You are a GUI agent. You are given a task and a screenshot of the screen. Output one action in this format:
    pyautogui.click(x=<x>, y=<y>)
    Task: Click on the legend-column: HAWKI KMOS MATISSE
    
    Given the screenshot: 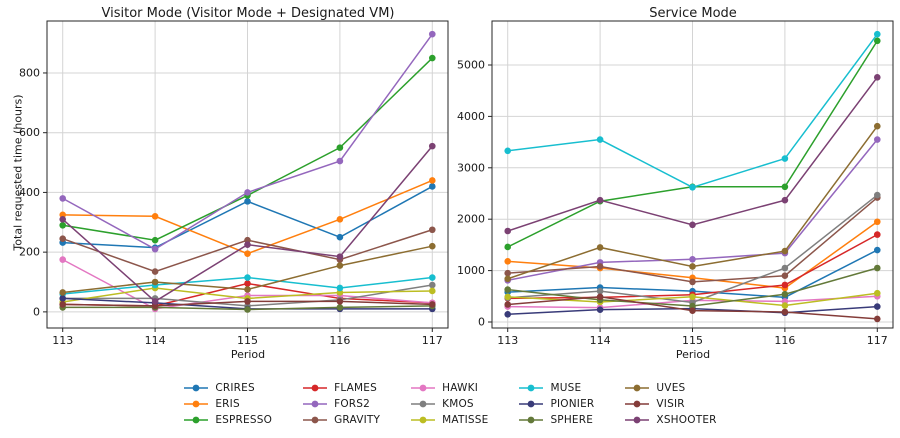 What is the action you would take?
    pyautogui.click(x=449, y=403)
    